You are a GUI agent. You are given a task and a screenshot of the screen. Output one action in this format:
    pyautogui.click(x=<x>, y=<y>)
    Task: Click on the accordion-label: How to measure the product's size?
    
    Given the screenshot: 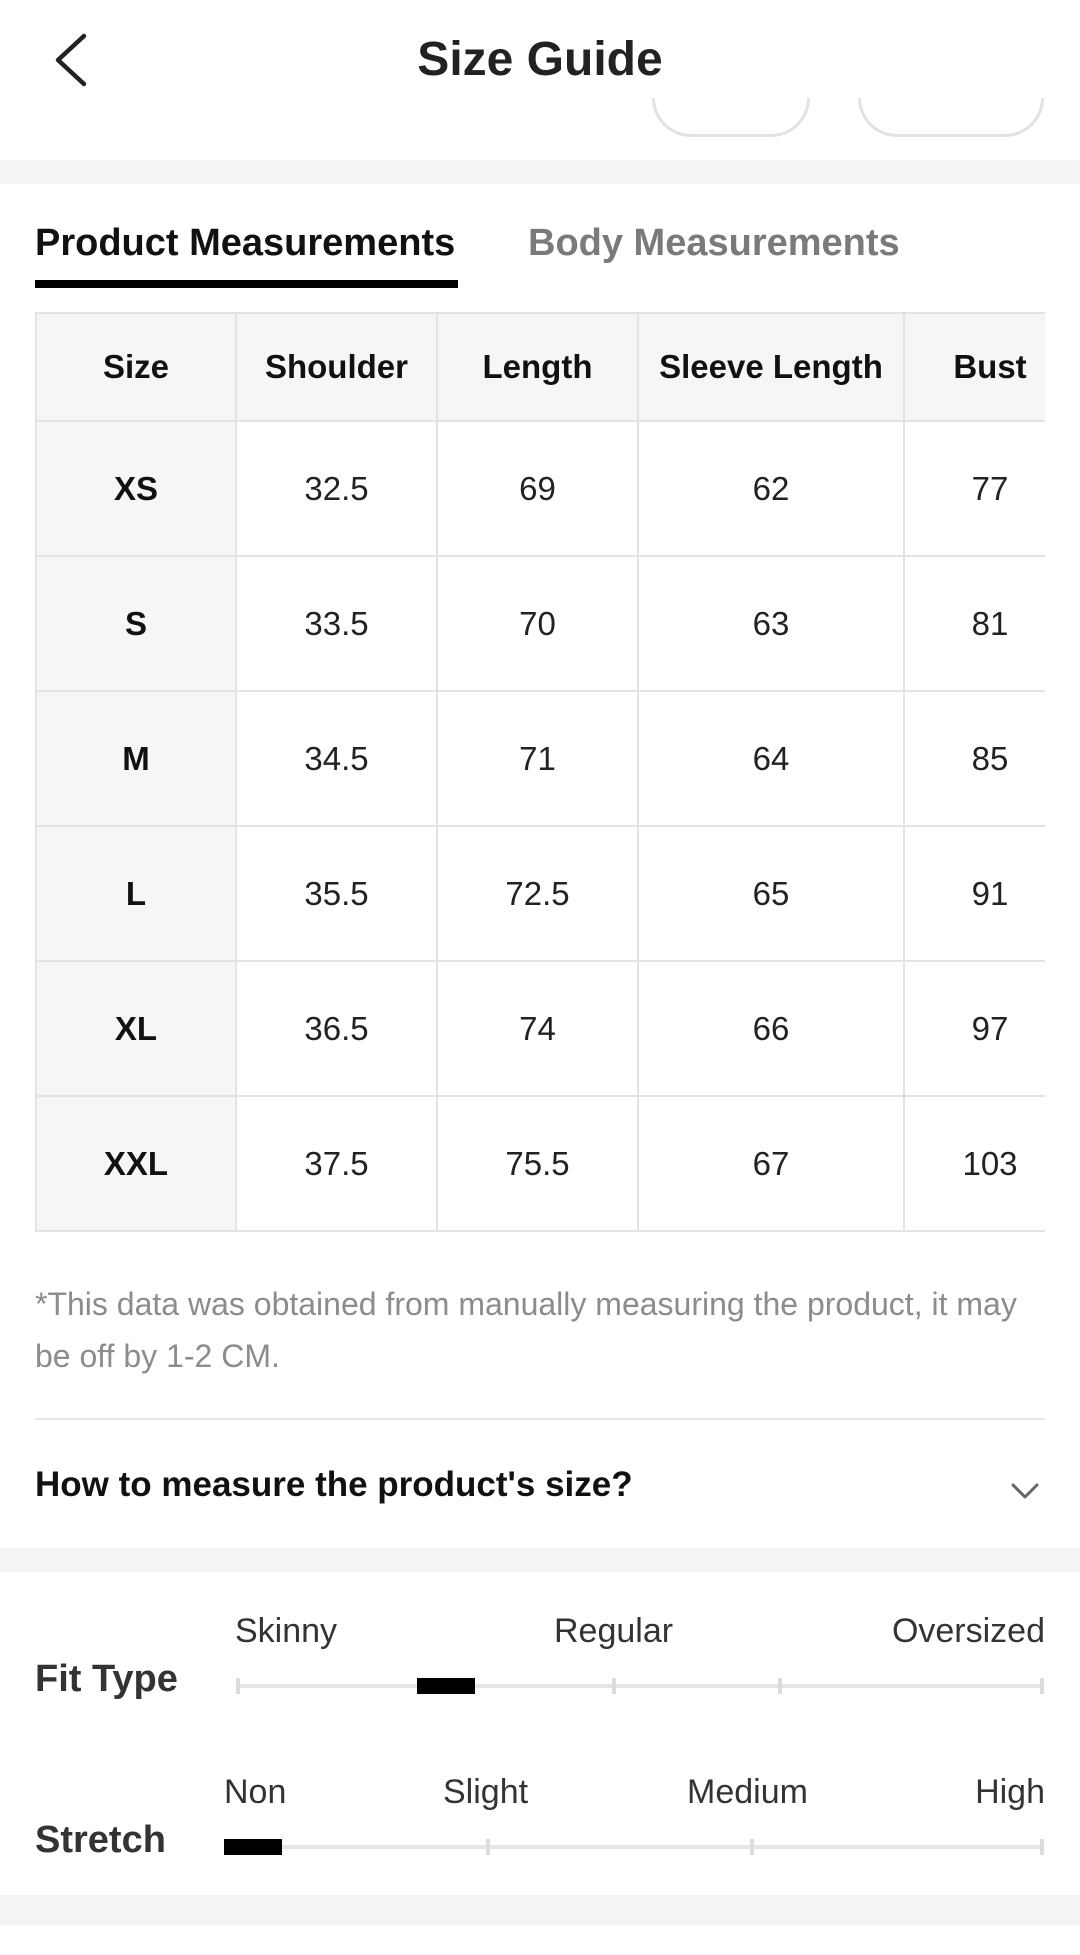 What is the action you would take?
    pyautogui.click(x=334, y=1484)
    